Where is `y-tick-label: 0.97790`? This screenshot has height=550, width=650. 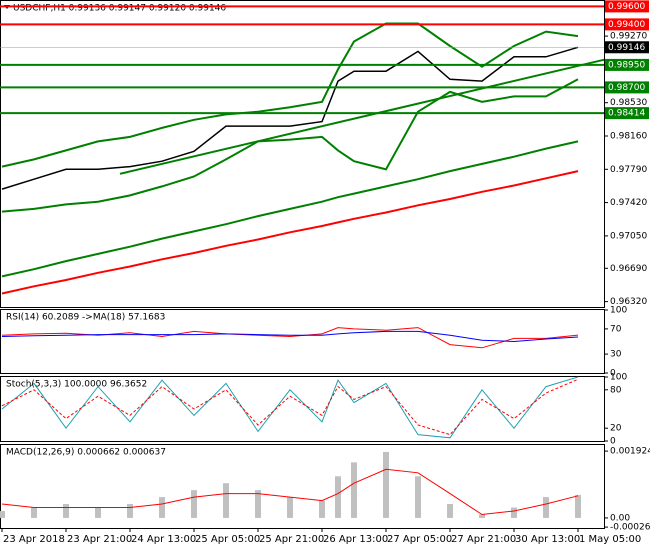
y-tick-label: 0.97790 is located at coordinates (628, 170).